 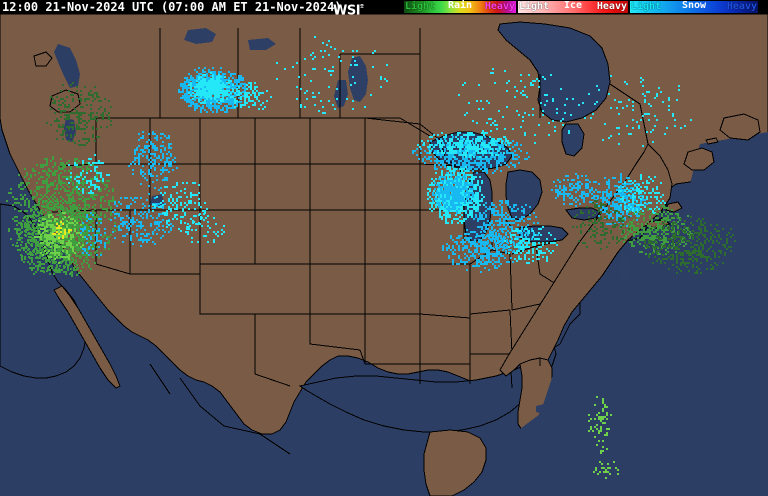 I want to click on wsi-registered-mark: º, so click(x=362, y=7).